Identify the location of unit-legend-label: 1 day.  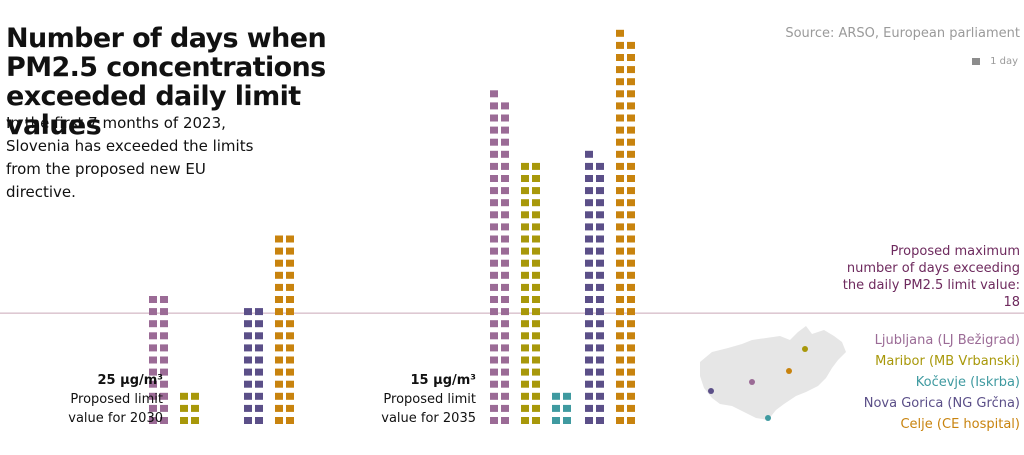
(1004, 61).